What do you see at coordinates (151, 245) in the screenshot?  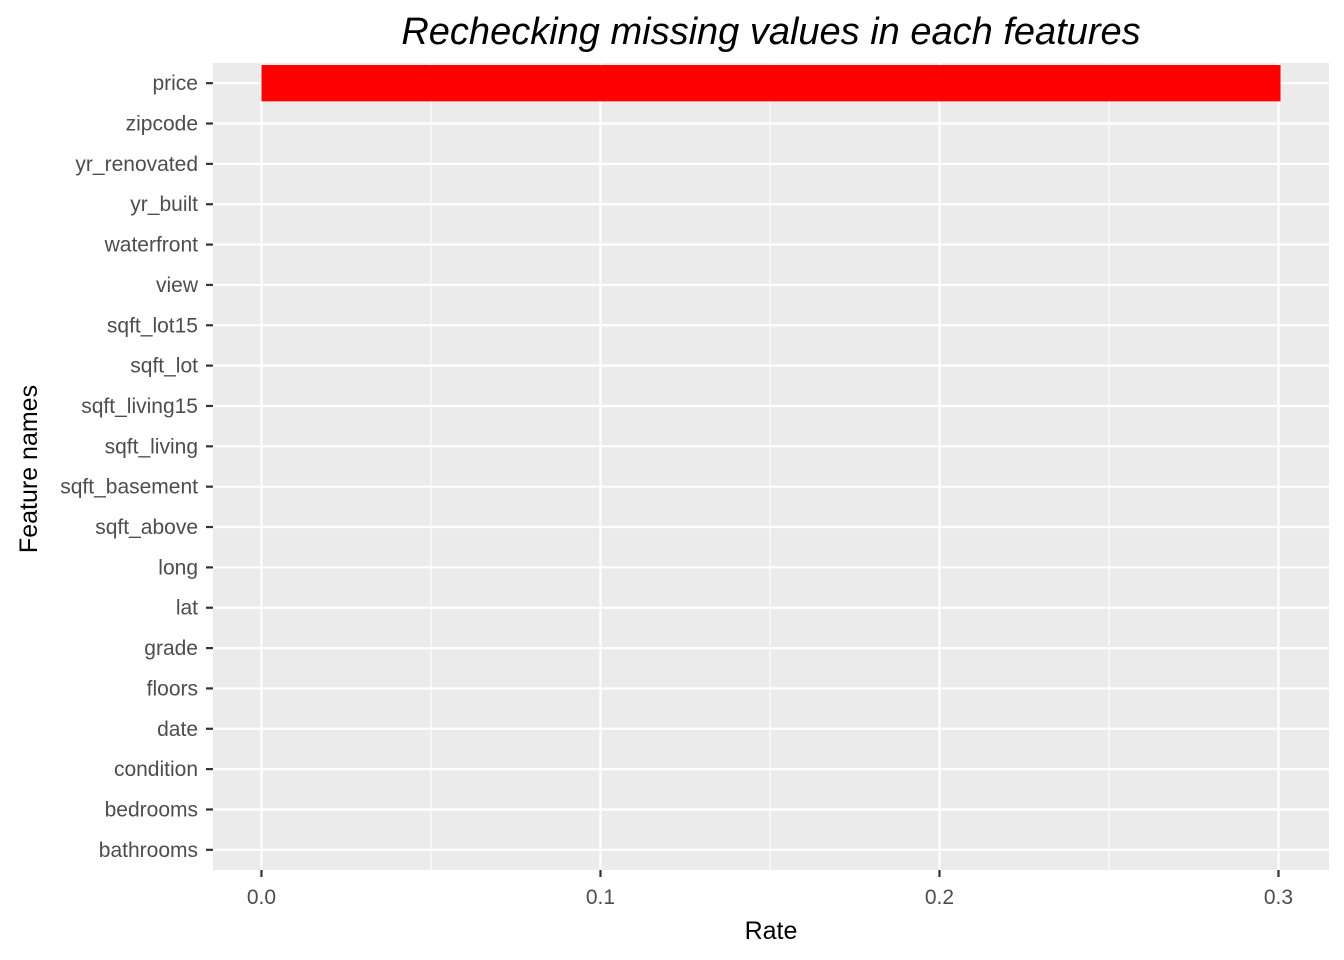 I see `y-tick-label: waterfront` at bounding box center [151, 245].